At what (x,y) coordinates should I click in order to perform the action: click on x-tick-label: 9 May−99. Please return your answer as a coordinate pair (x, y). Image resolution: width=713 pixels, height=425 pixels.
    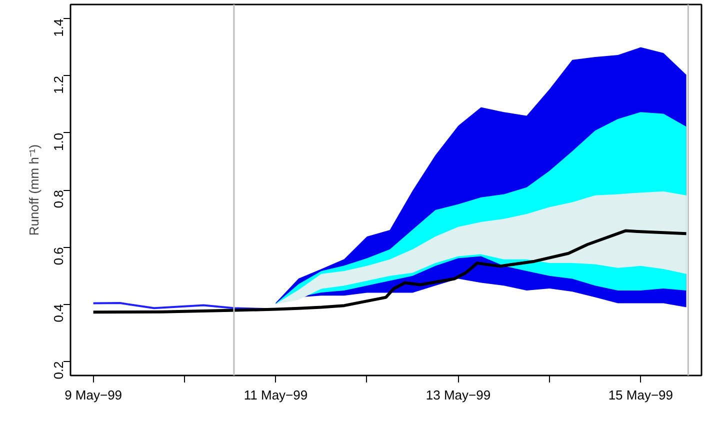
    Looking at the image, I should click on (93, 395).